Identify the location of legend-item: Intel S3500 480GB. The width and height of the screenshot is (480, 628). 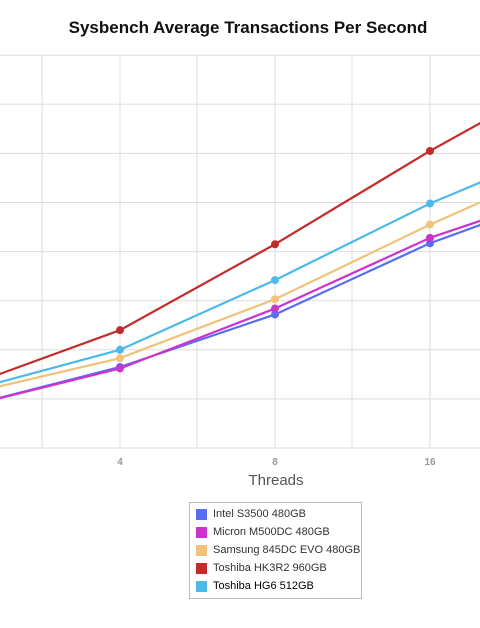
(275, 514).